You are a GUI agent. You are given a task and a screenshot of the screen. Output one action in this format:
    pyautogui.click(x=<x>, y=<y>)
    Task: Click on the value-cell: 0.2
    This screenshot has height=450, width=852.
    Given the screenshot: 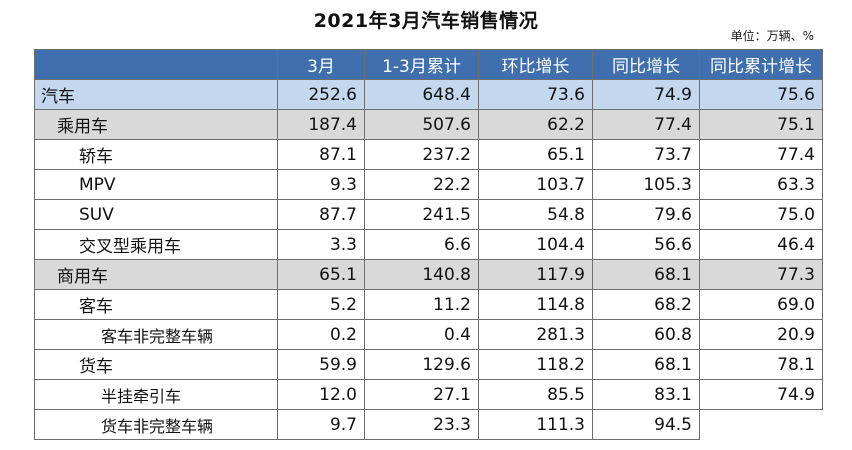 What is the action you would take?
    pyautogui.click(x=321, y=334)
    